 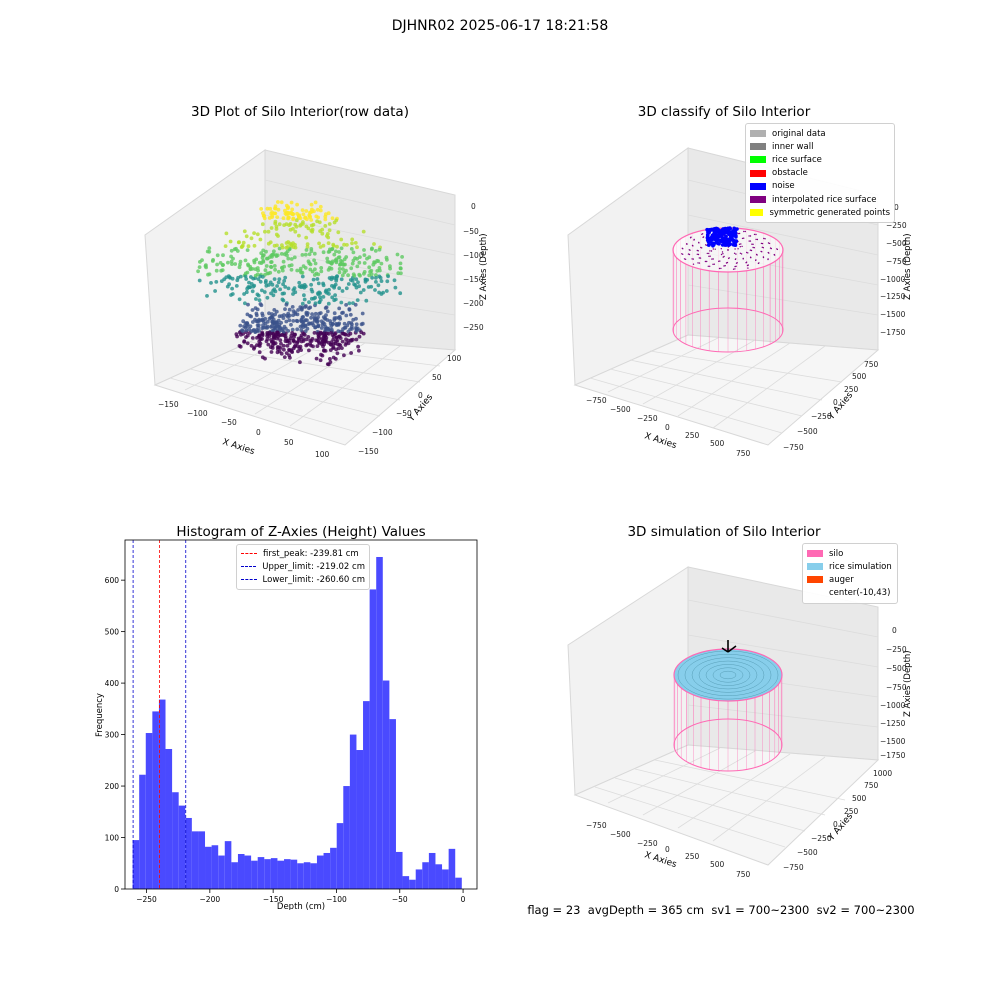 What do you see at coordinates (724, 112) in the screenshot?
I see `classify-plot-title: 3D classify of Silo Interior` at bounding box center [724, 112].